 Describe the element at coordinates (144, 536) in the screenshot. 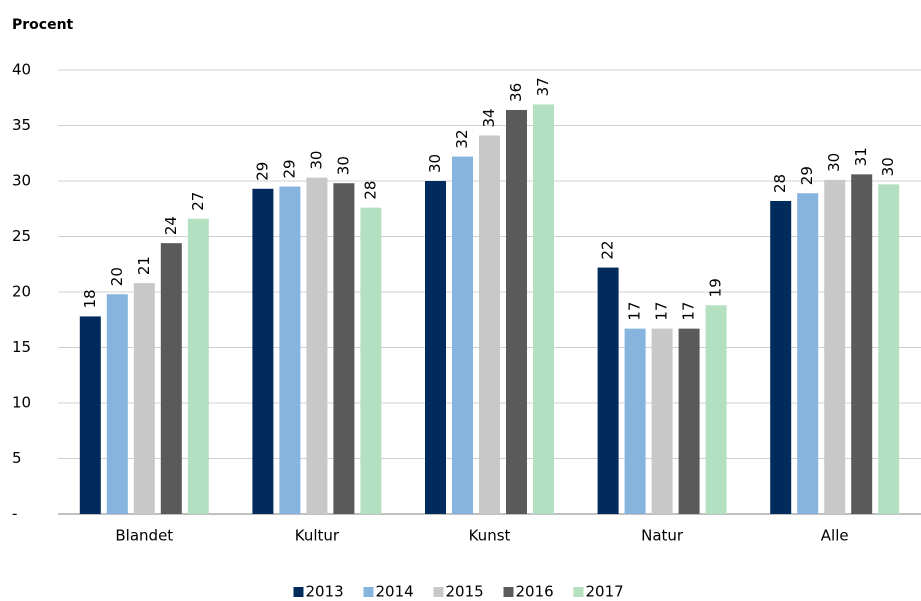

I see `x-tick-label: Blandet` at that location.